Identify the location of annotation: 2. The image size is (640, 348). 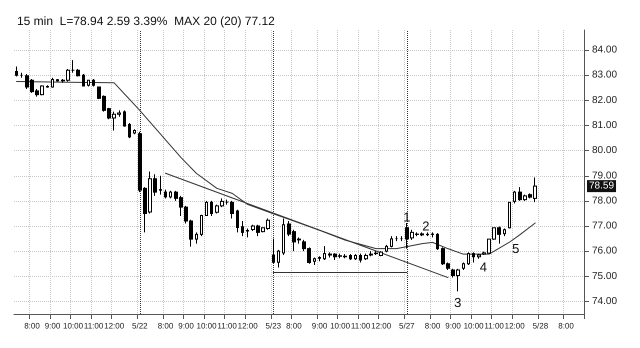
(426, 226).